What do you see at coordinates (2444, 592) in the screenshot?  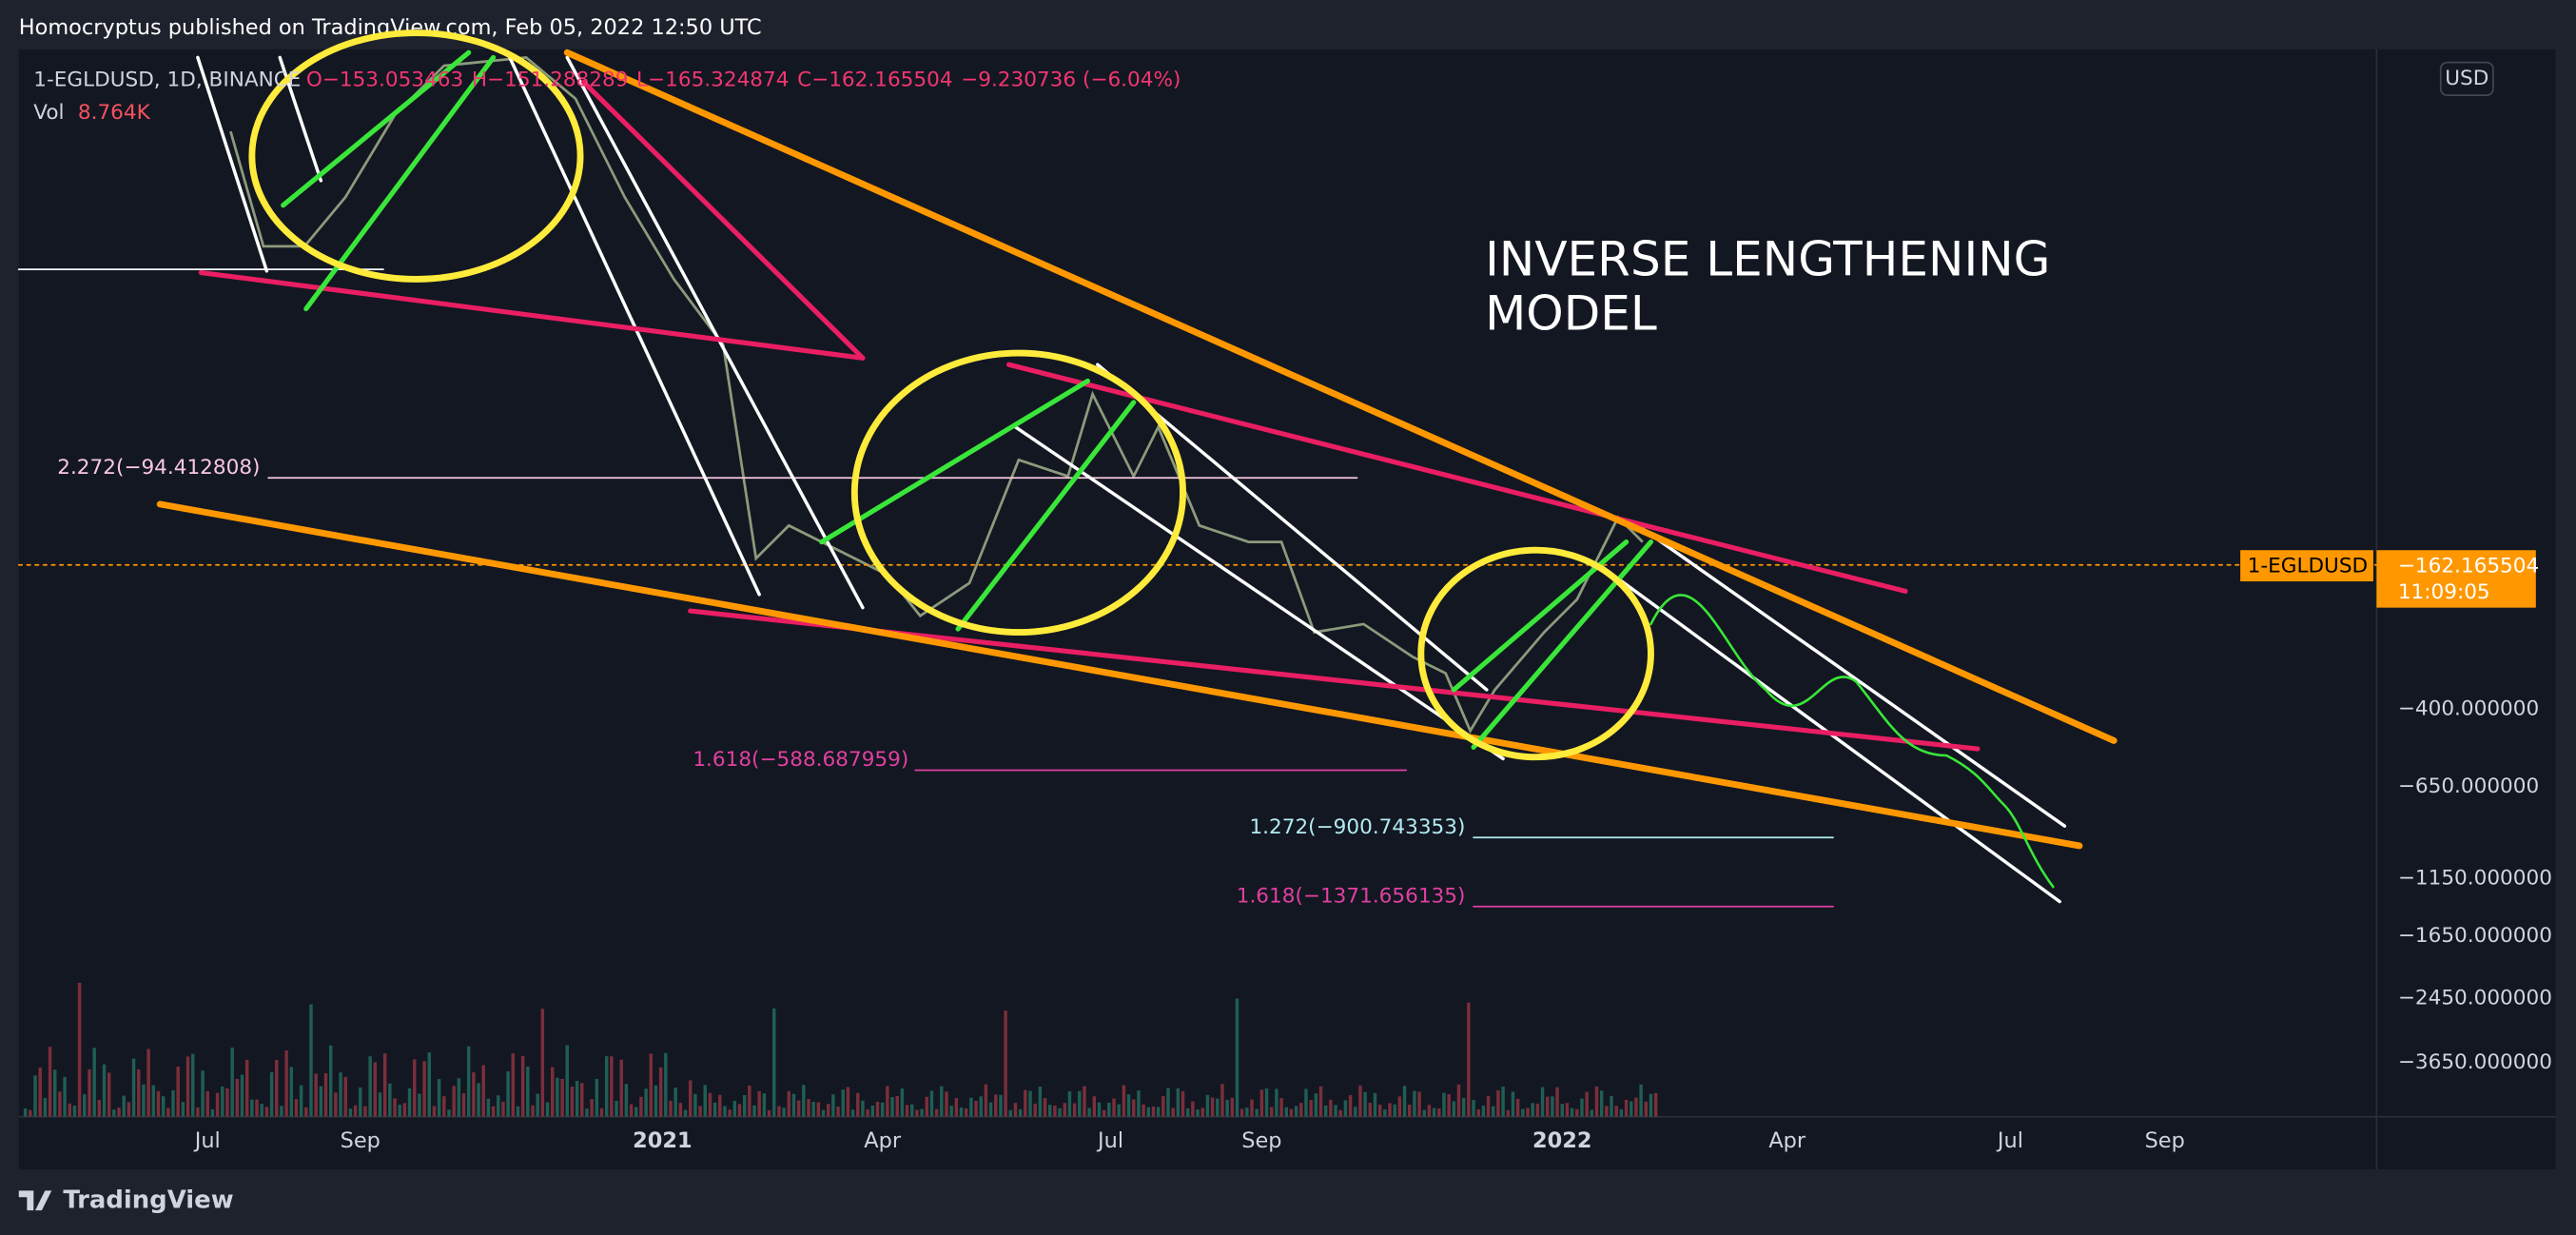 I see `bar-countdown: 11:09:05` at bounding box center [2444, 592].